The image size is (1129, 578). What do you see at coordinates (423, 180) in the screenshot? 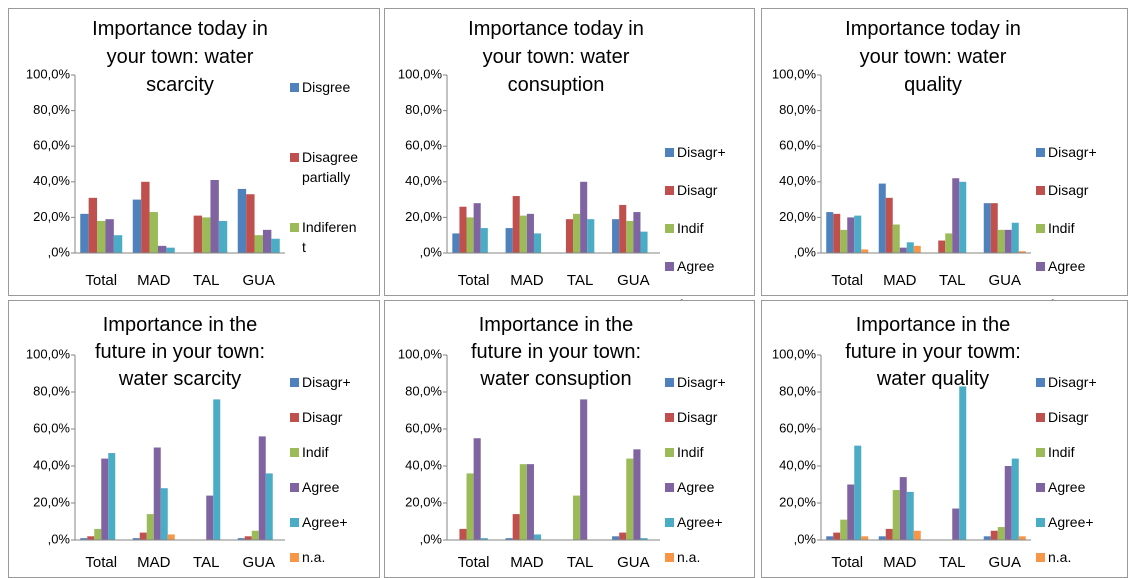
I see `y-tick-label: 40,0%` at bounding box center [423, 180].